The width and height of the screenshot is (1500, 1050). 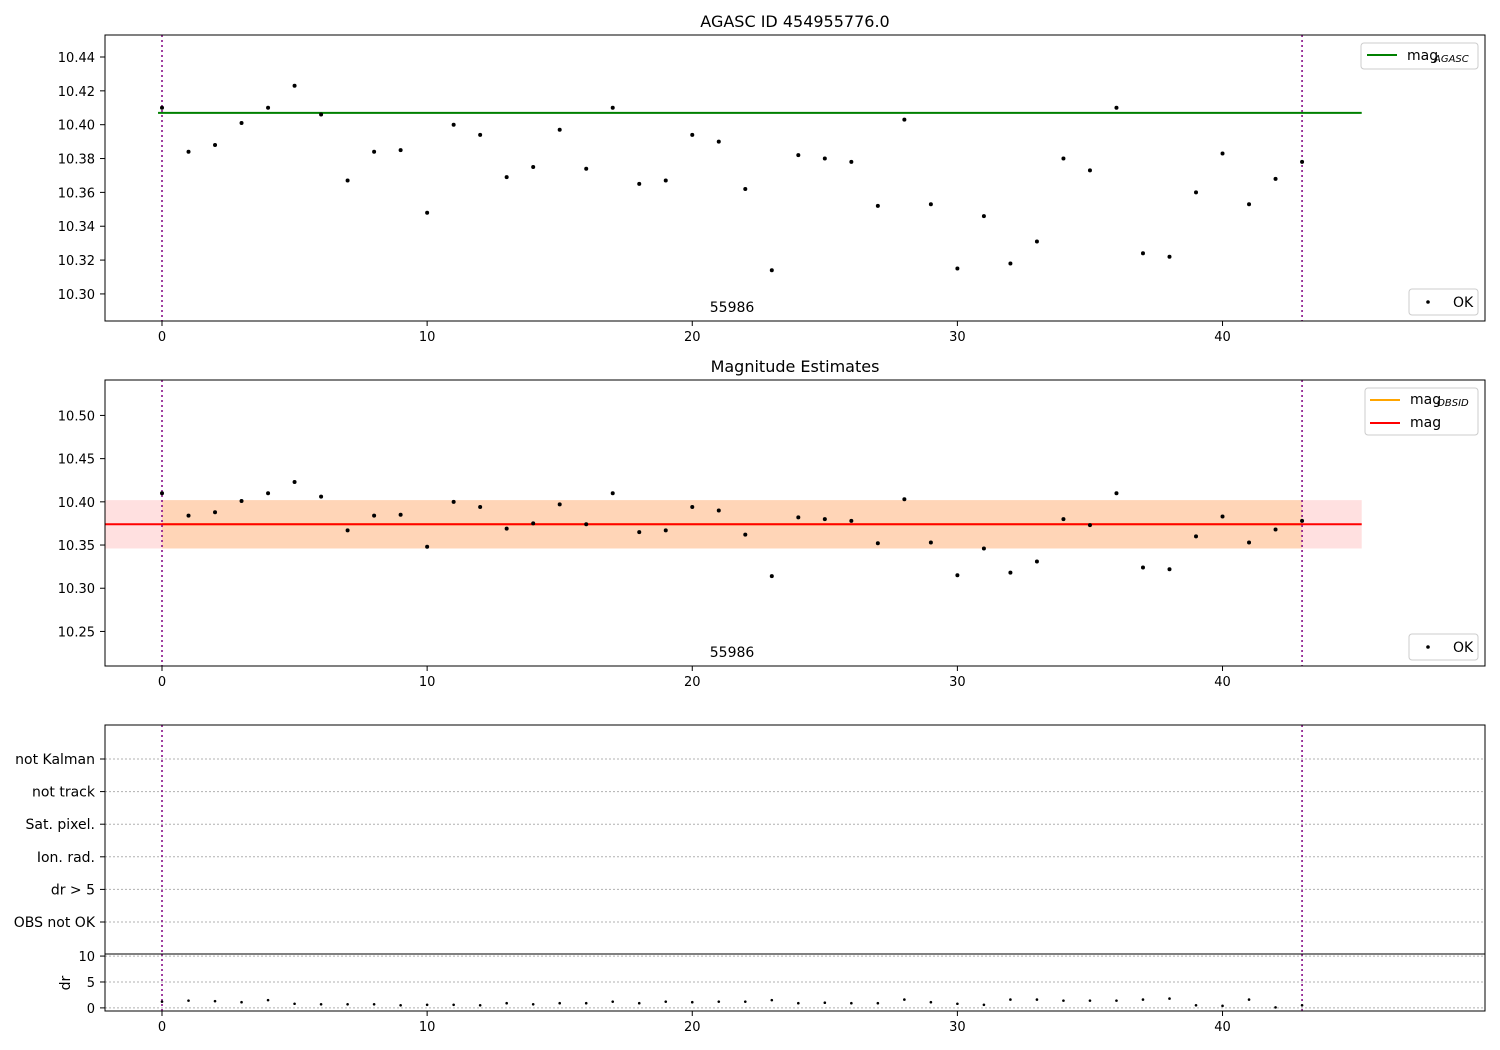 I want to click on agasc-ytick-label: 10.30, so click(x=76, y=295).